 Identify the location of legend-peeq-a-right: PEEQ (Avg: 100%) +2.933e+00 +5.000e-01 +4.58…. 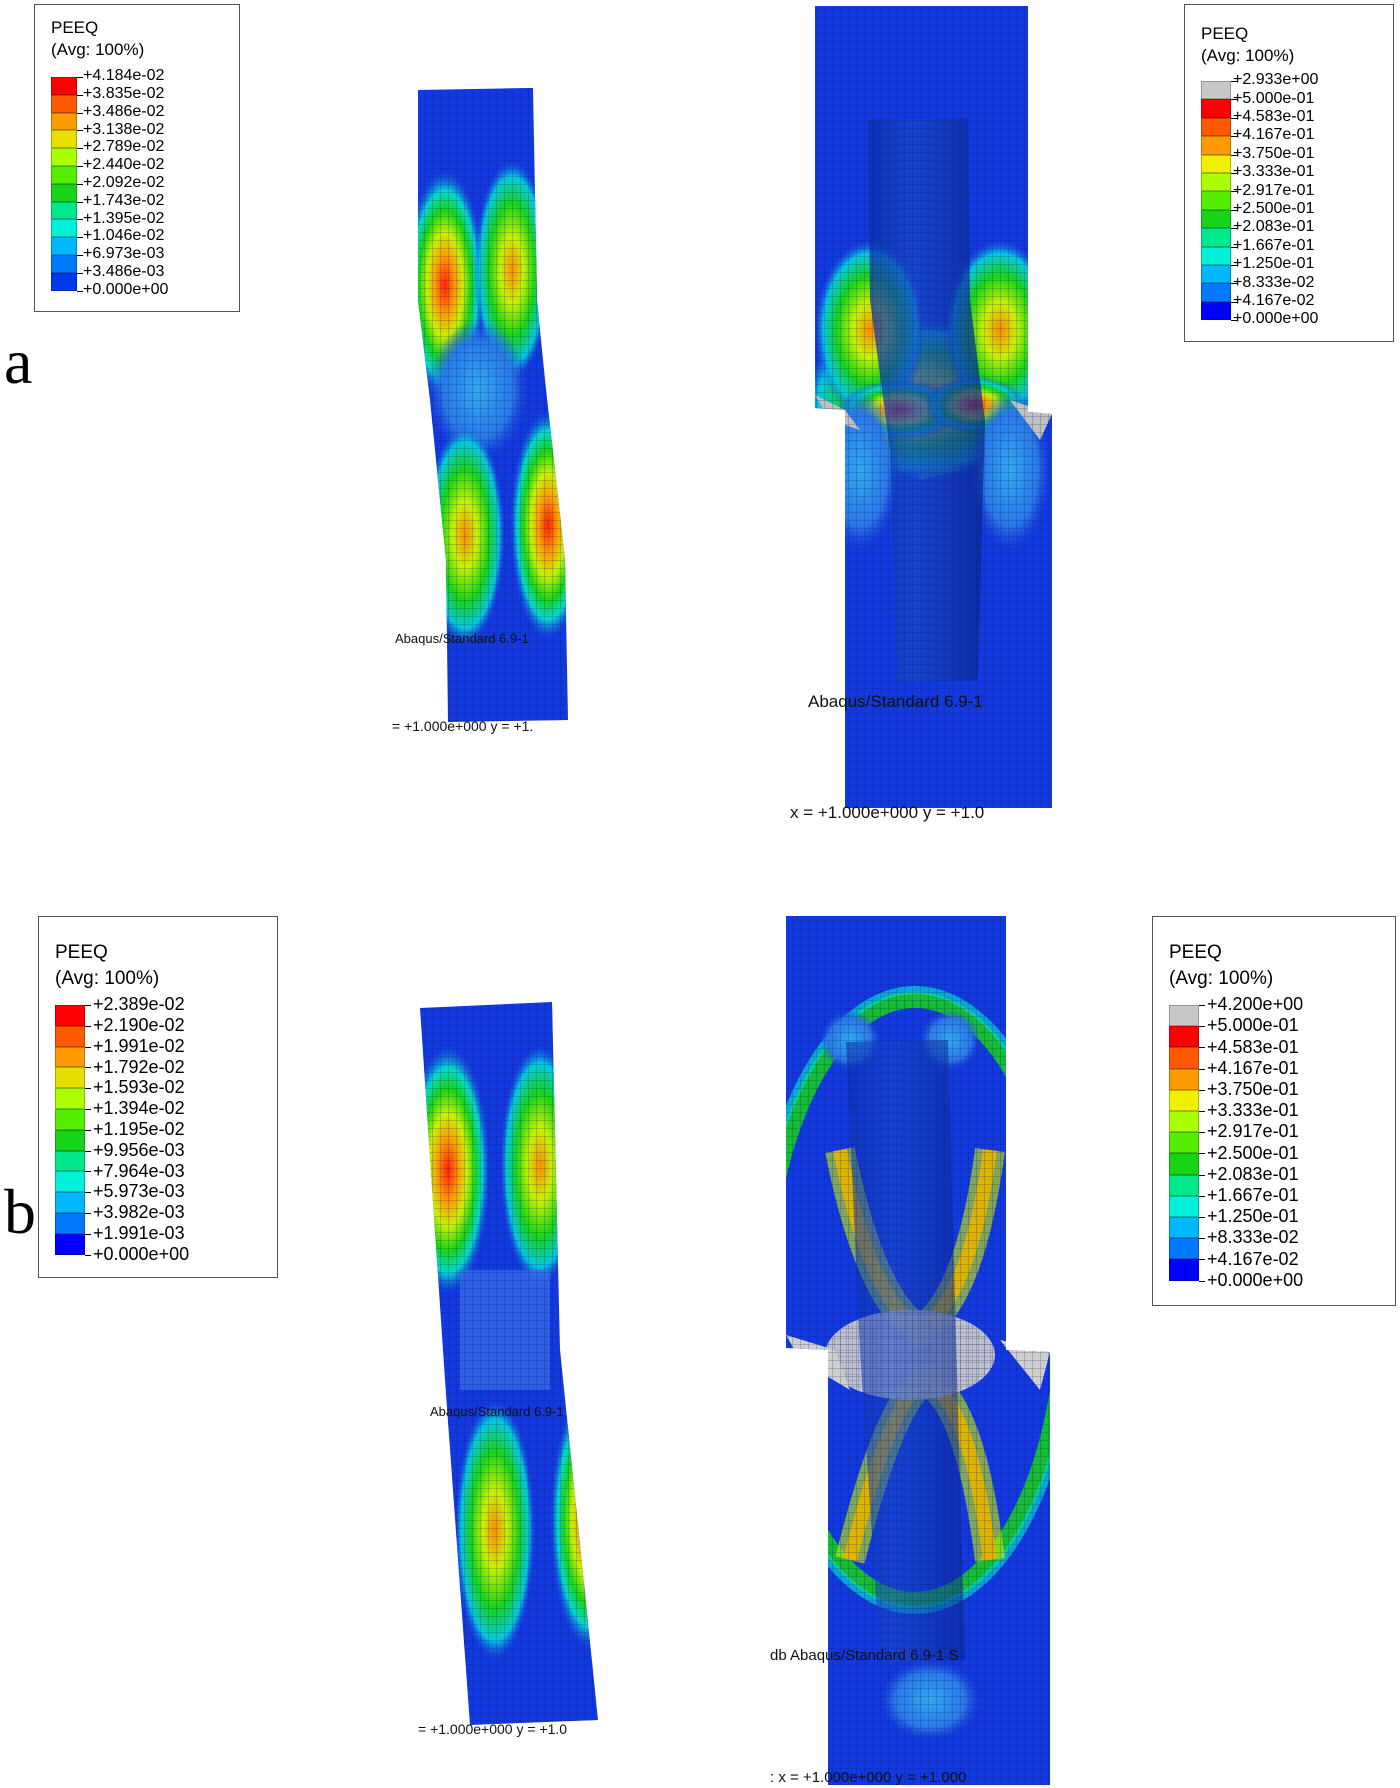
(1289, 173).